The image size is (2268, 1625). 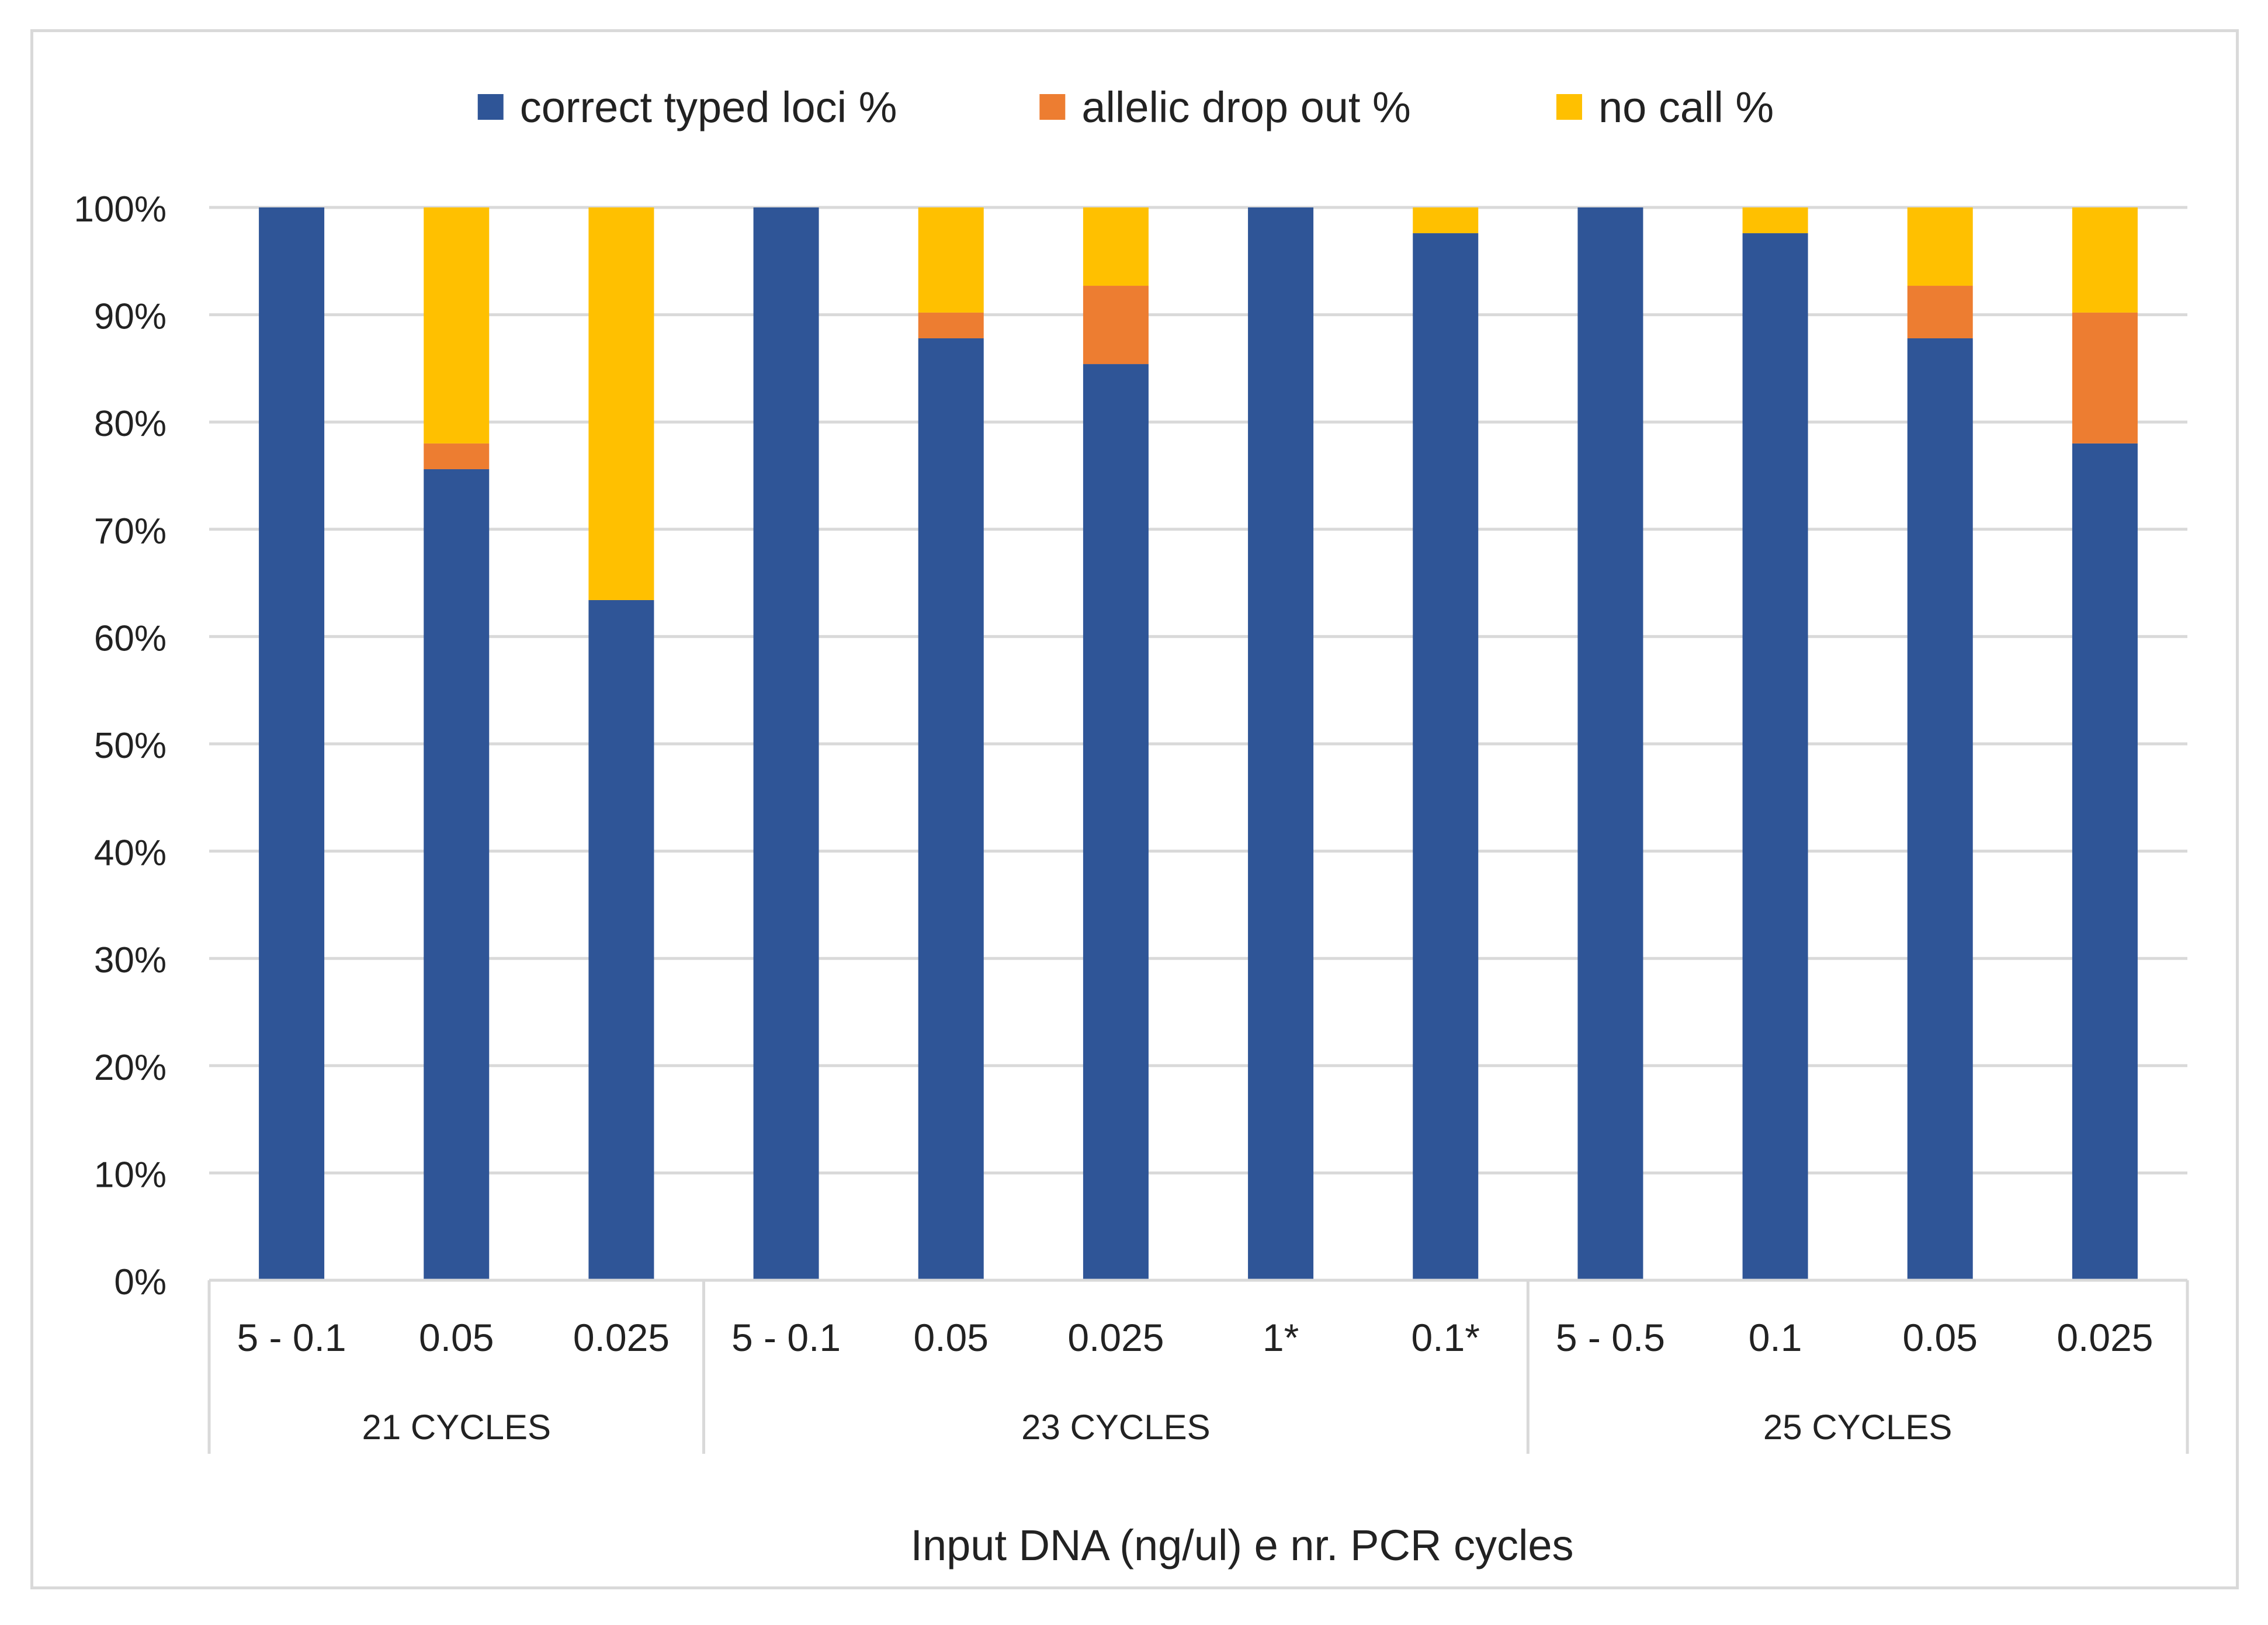 What do you see at coordinates (1116, 1427) in the screenshot?
I see `x-group-label: 23 CYCLES` at bounding box center [1116, 1427].